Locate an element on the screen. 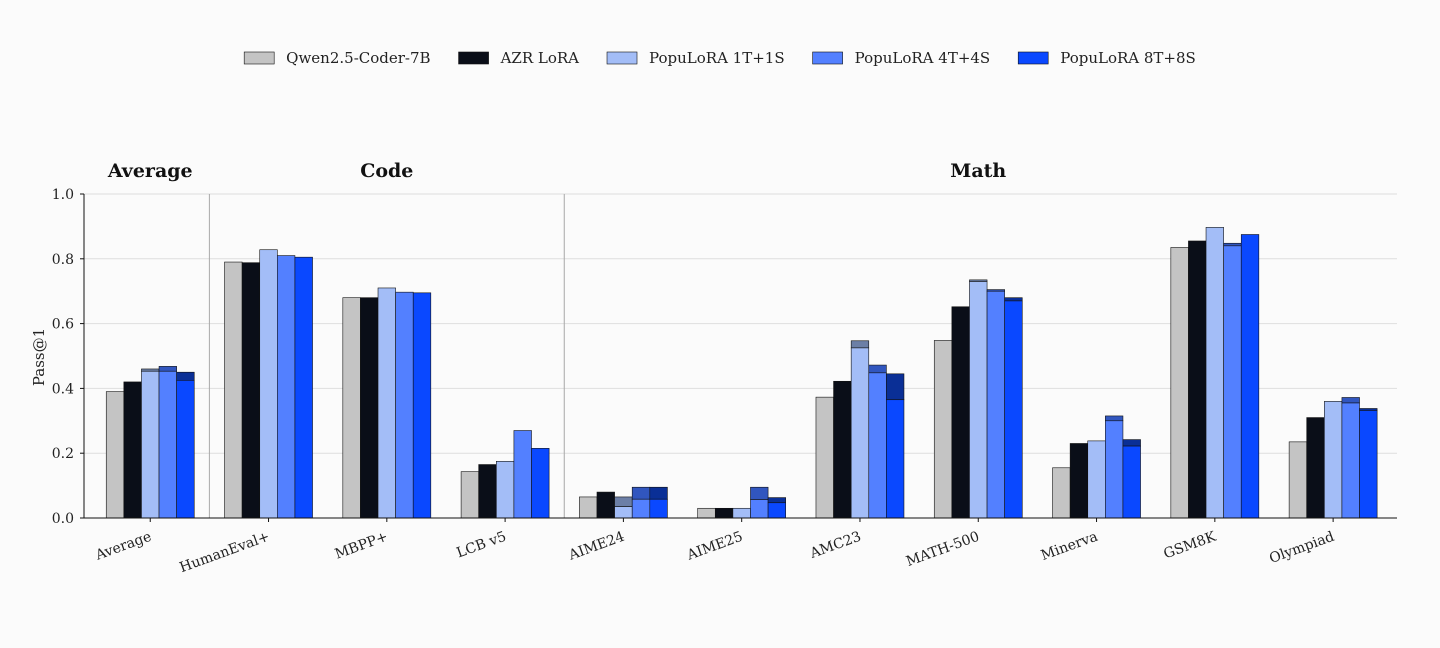 This screenshot has width=1440, height=648. bar-average-s1 is located at coordinates (132, 450).